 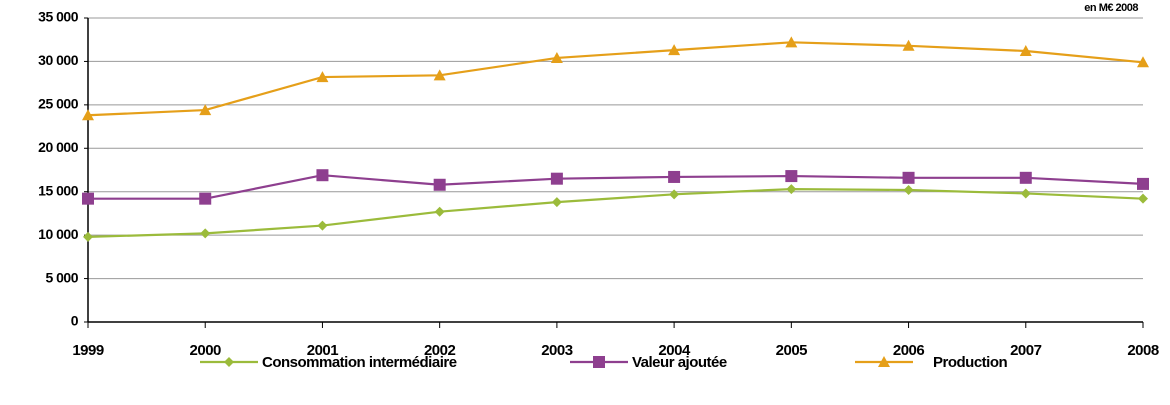 I want to click on y-tick-label: 35 000, so click(x=58, y=17).